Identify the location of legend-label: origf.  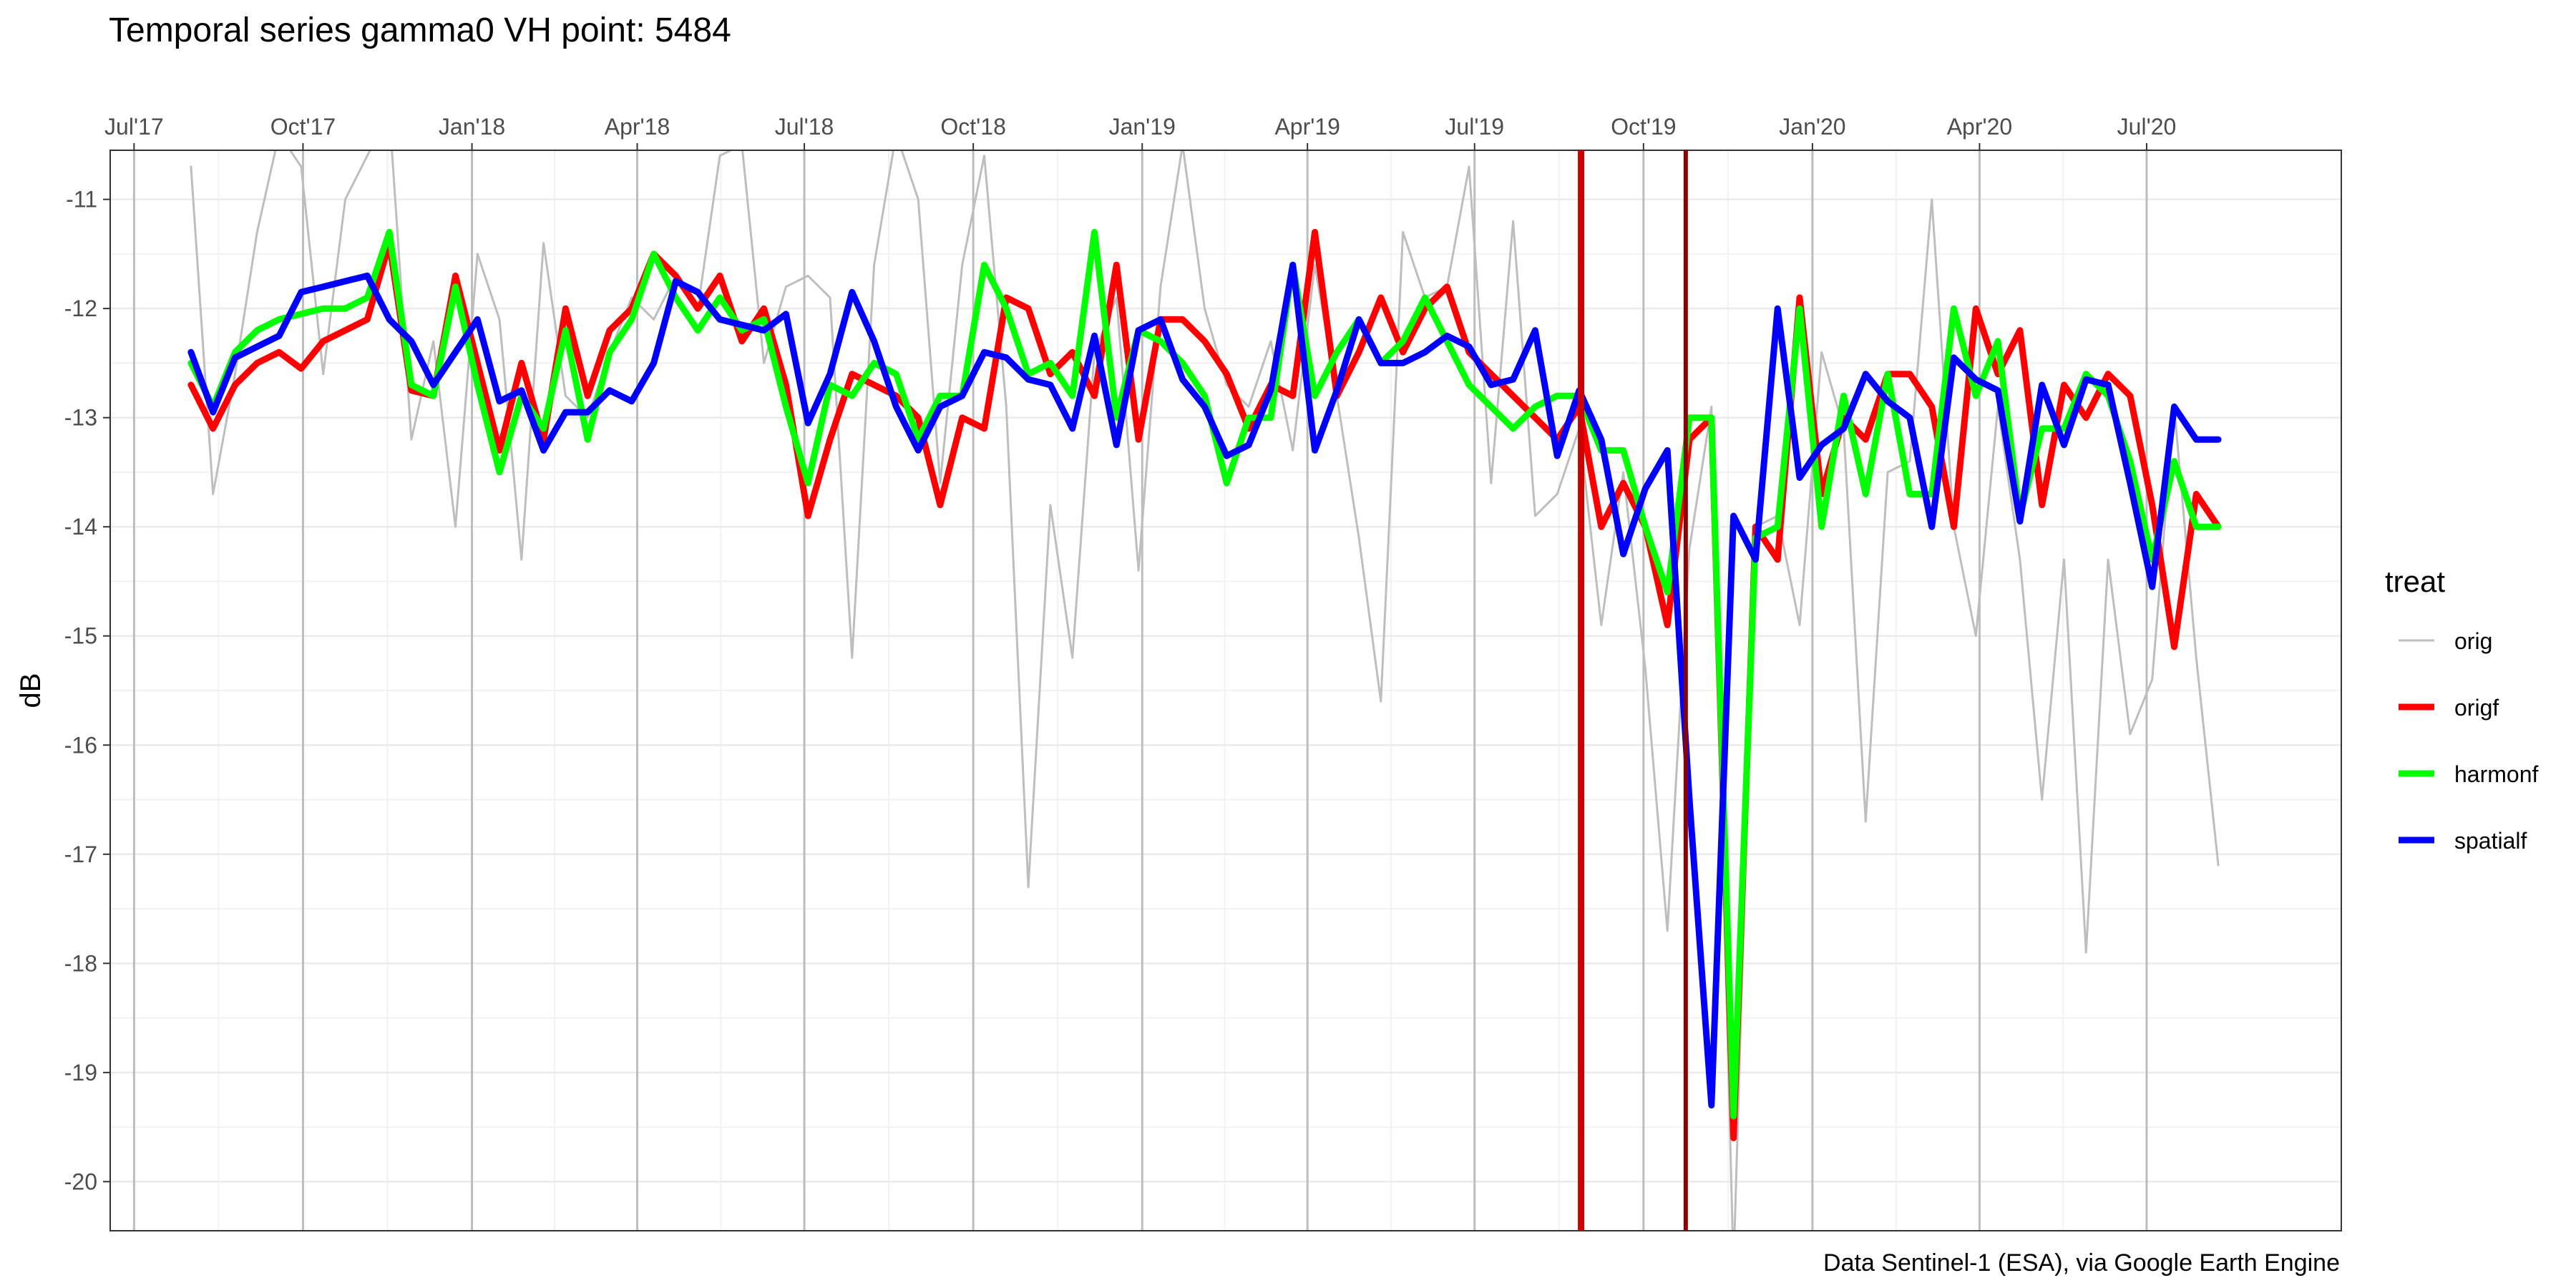
(2476, 708).